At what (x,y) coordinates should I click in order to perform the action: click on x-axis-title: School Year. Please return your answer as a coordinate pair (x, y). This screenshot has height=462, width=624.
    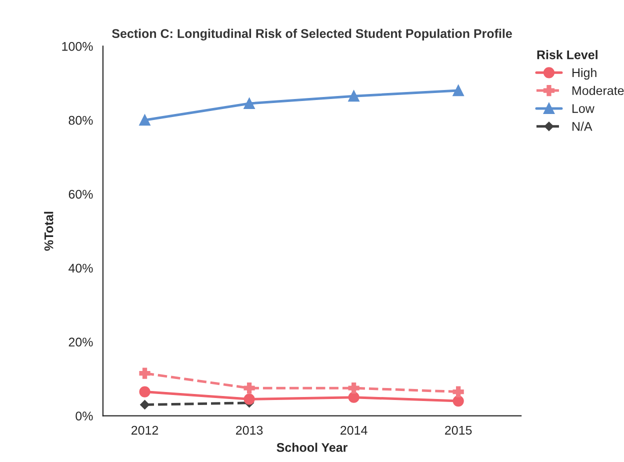
    Looking at the image, I should click on (312, 447).